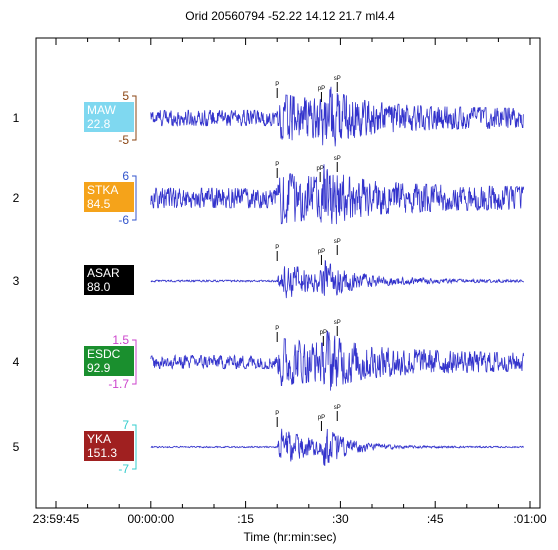  I want to click on chart-title: Orid 20560794 -52.22 14.12 21.7 ml4.4, so click(290, 16).